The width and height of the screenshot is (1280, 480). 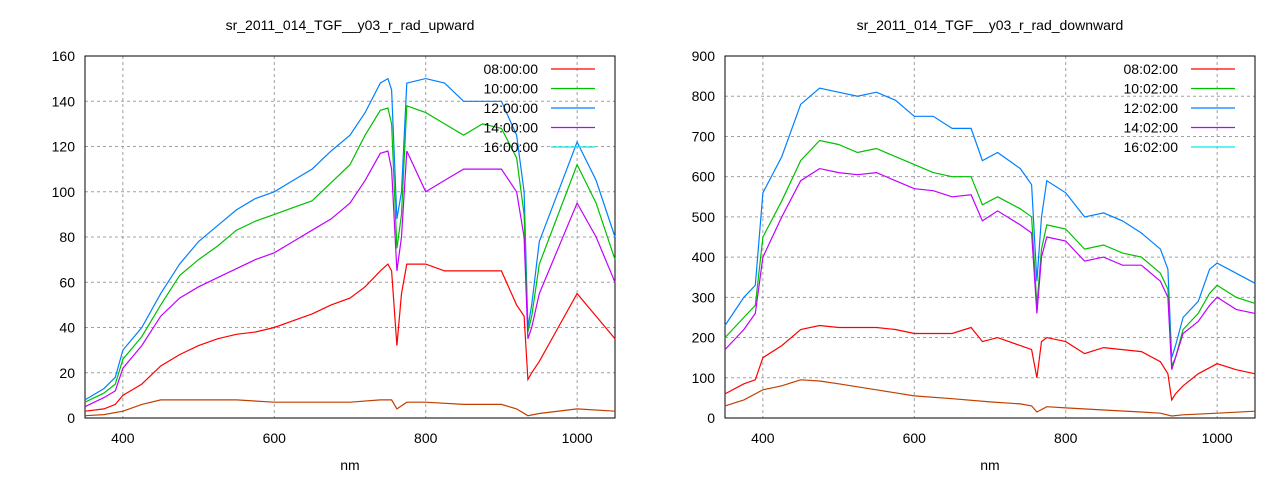 What do you see at coordinates (511, 69) in the screenshot?
I see `legend-label: 08:00:00` at bounding box center [511, 69].